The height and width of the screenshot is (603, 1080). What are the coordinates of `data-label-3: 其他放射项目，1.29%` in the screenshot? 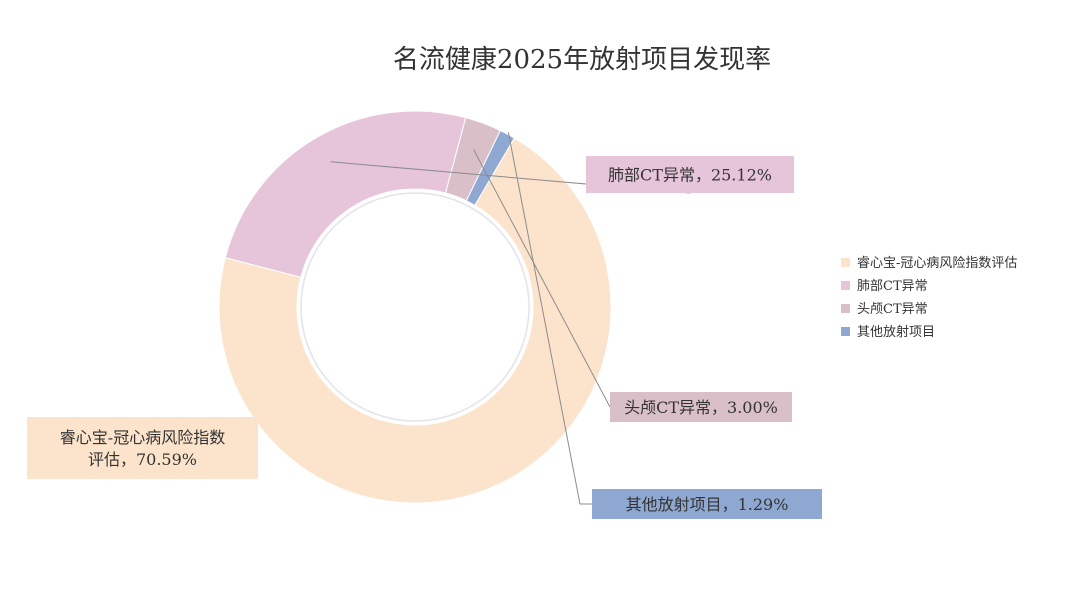 It's located at (707, 504).